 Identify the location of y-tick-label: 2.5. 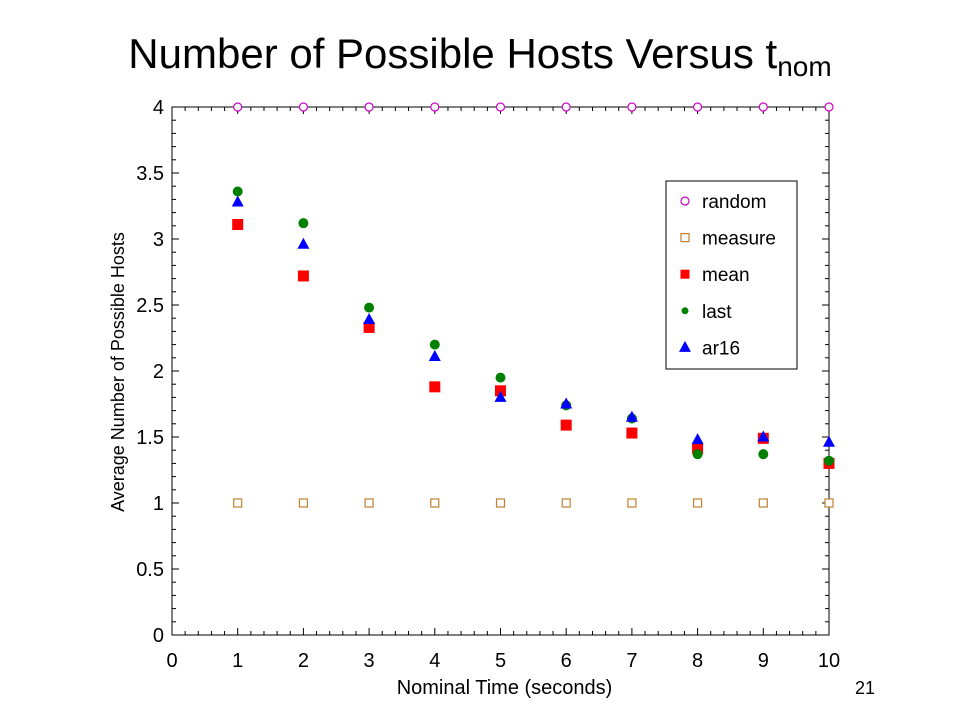
(150, 306).